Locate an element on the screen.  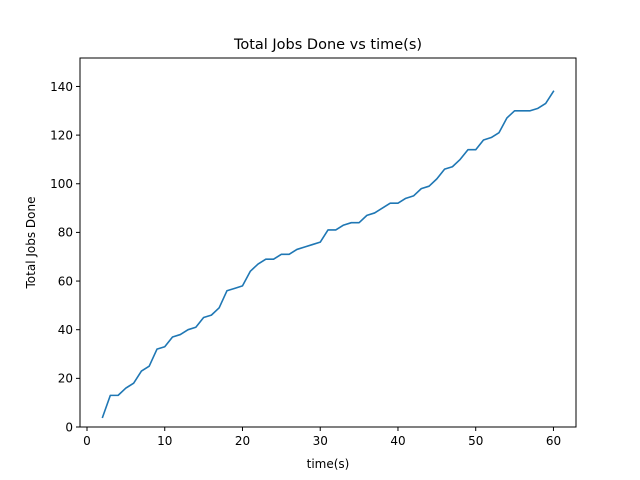
y-tick-label: 120 is located at coordinates (61, 135).